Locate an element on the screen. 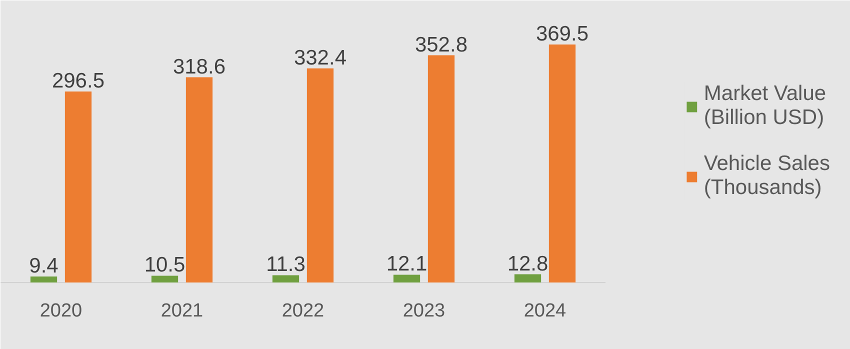  data-label: 12.8 is located at coordinates (527, 264).